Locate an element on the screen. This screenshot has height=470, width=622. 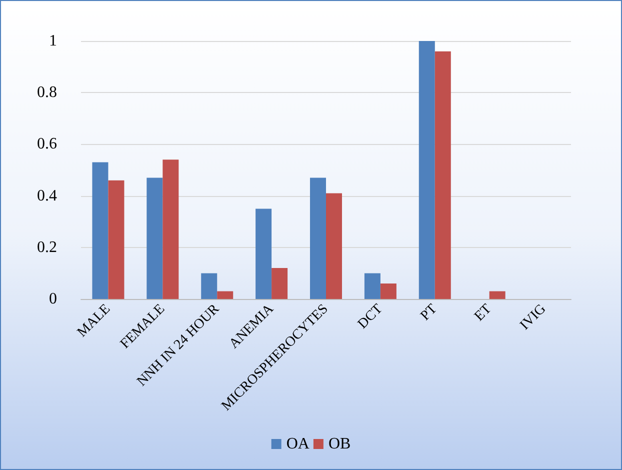
y-tick-label: 0 is located at coordinates (53, 299).